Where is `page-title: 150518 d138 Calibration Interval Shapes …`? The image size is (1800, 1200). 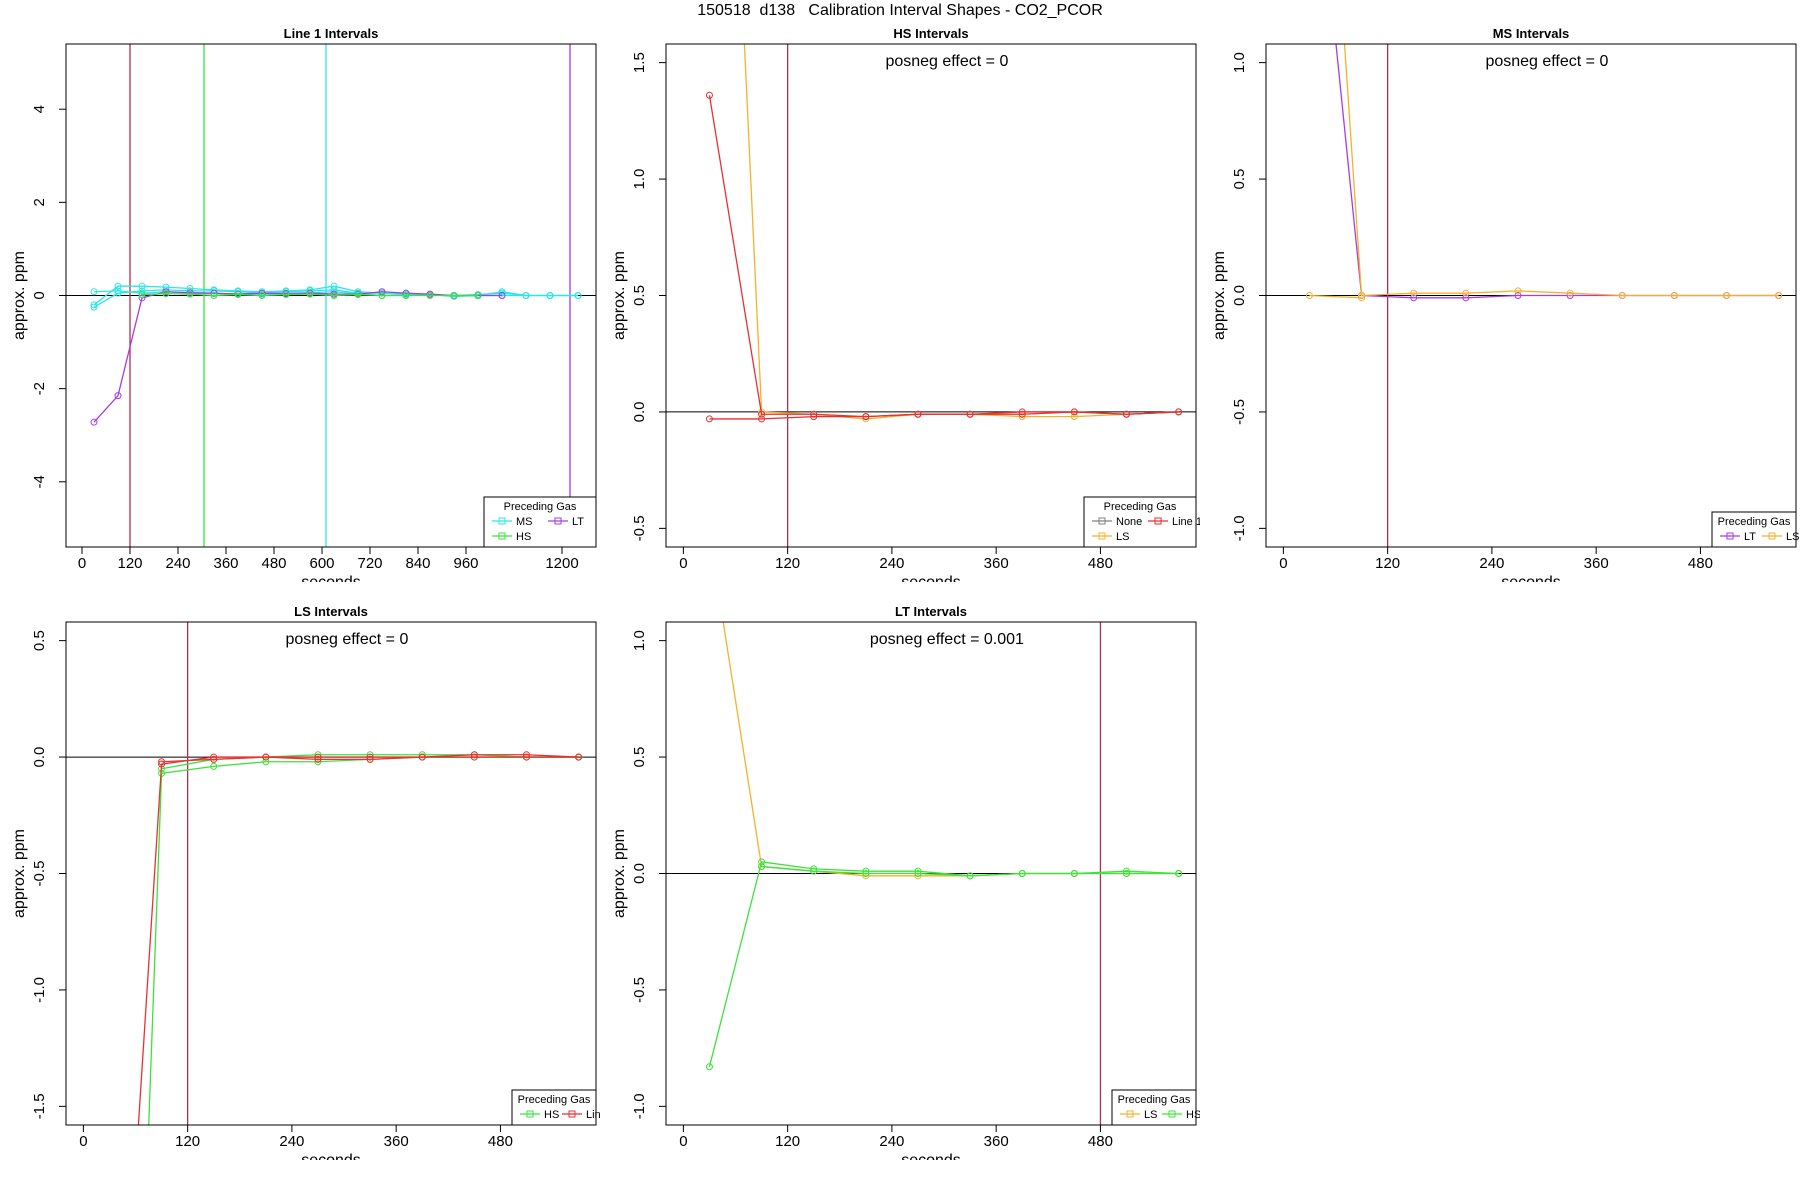 page-title: 150518 d138 Calibration Interval Shapes … is located at coordinates (900, 10).